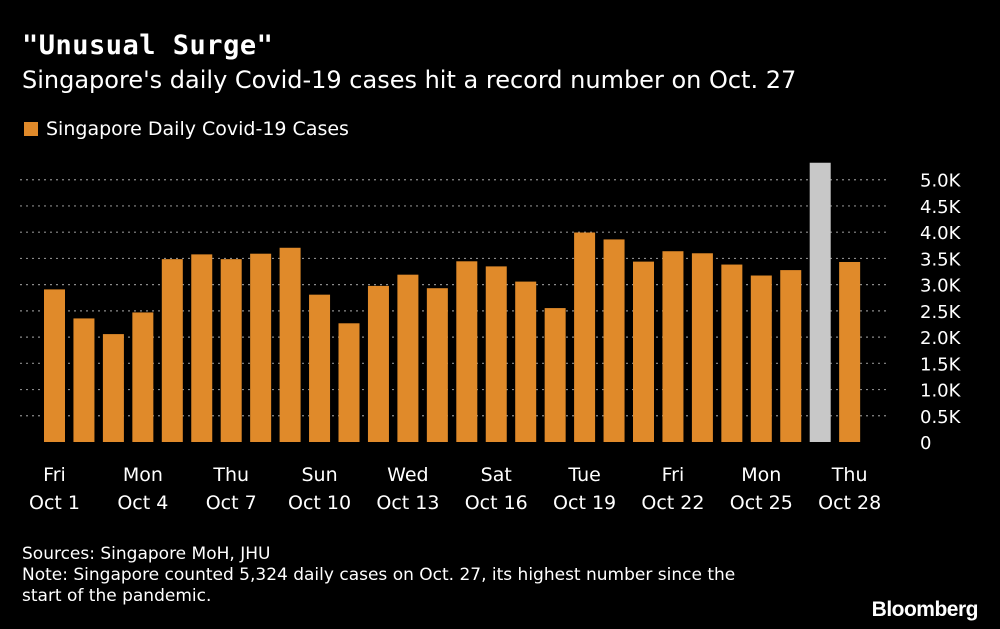 This screenshot has height=629, width=1000. Describe the element at coordinates (148, 45) in the screenshot. I see `chart-title: "Unusual Surge"` at that location.